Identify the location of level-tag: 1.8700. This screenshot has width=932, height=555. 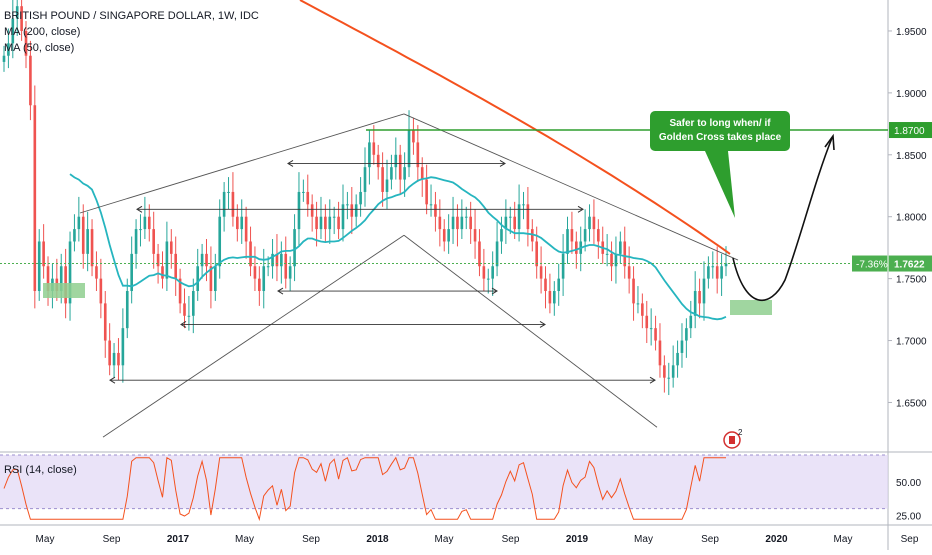
(909, 131).